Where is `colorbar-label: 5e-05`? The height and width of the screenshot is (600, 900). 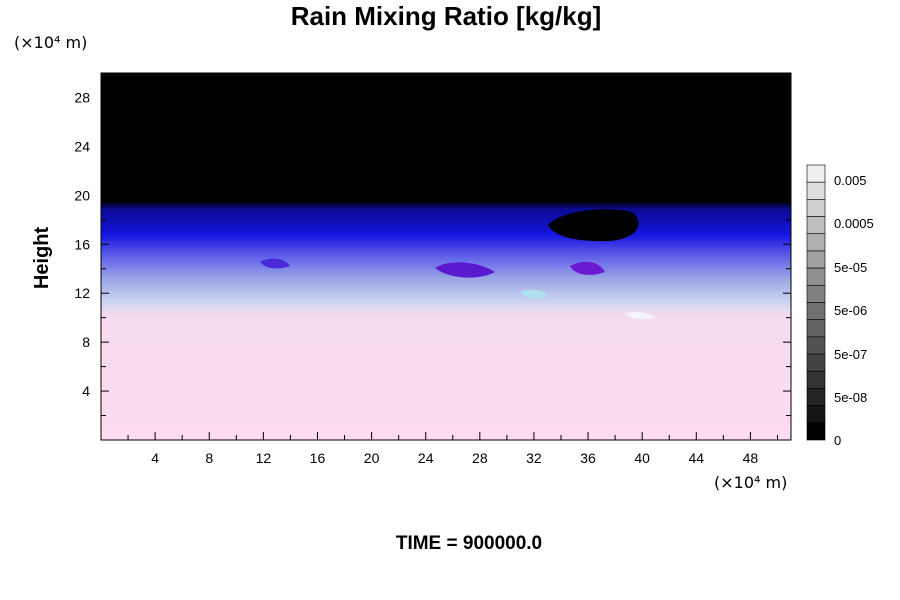
colorbar-label: 5e-05 is located at coordinates (850, 267).